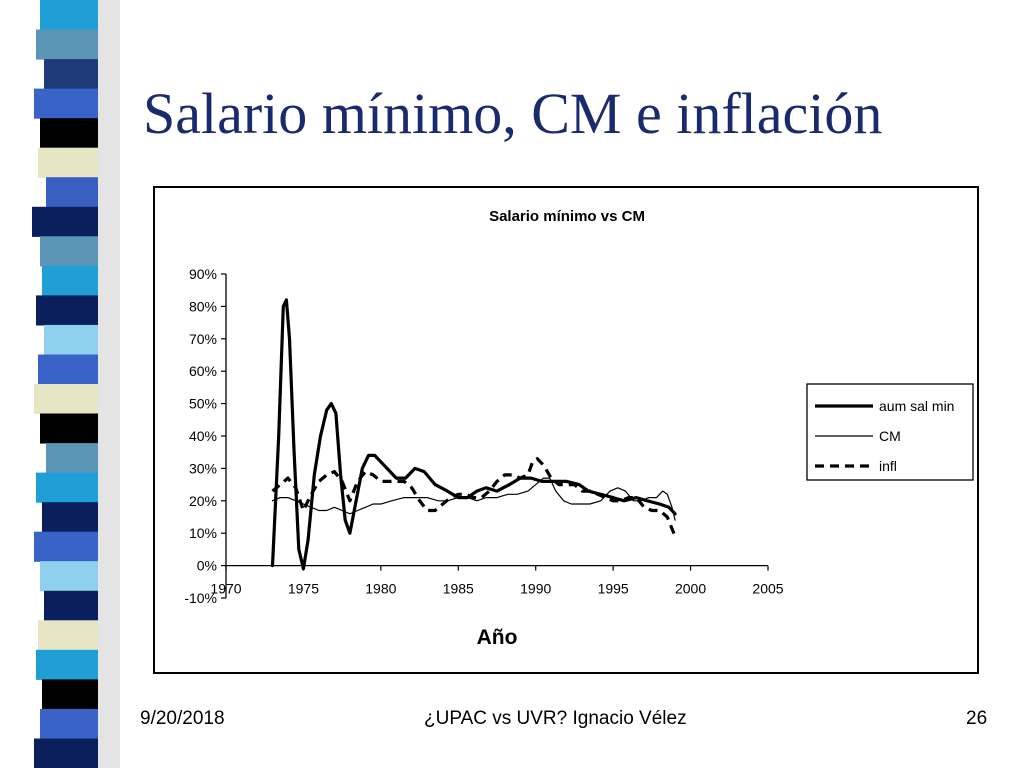 The height and width of the screenshot is (768, 1024). Describe the element at coordinates (182, 718) in the screenshot. I see `footer-date: 9/20/2018` at that location.